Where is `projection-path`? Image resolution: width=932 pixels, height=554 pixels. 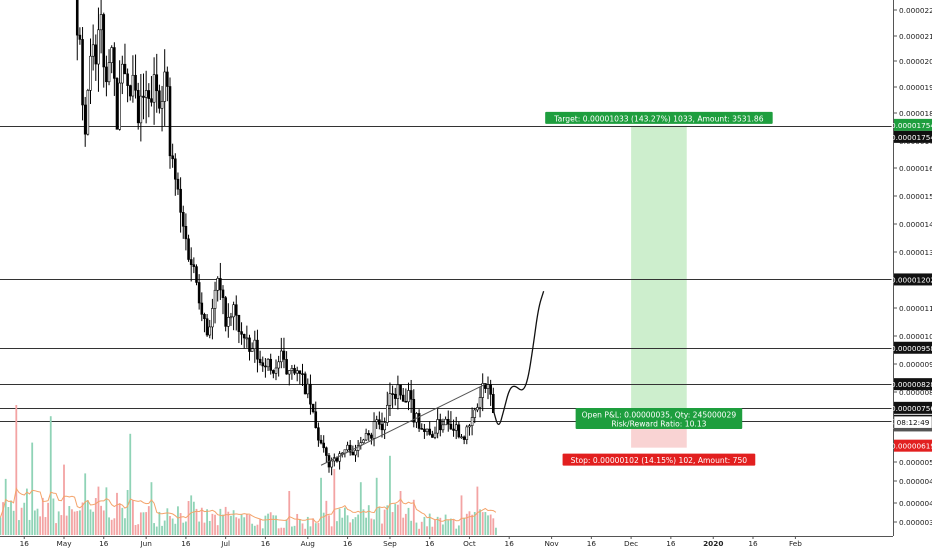
projection-path is located at coordinates (518, 358).